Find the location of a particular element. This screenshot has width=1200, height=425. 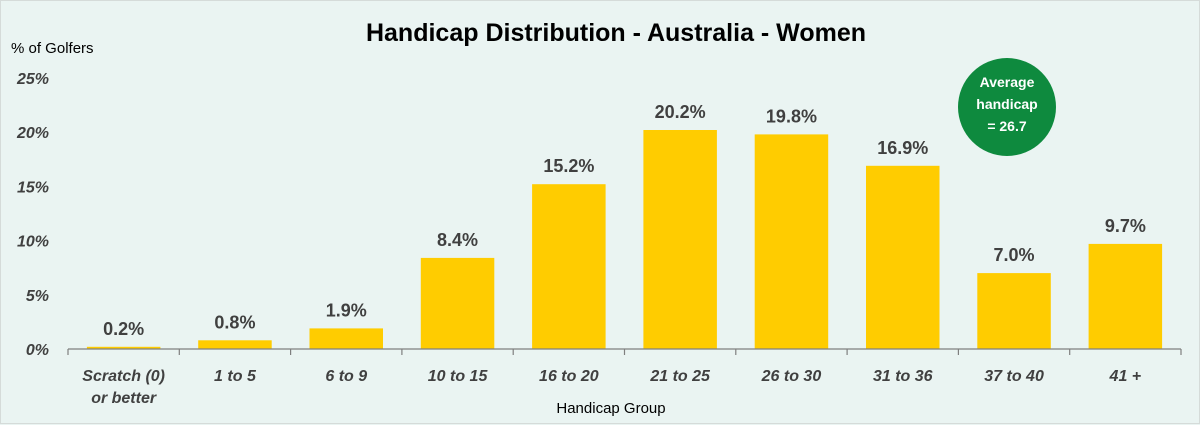

data-label: 0.8% is located at coordinates (234, 322).